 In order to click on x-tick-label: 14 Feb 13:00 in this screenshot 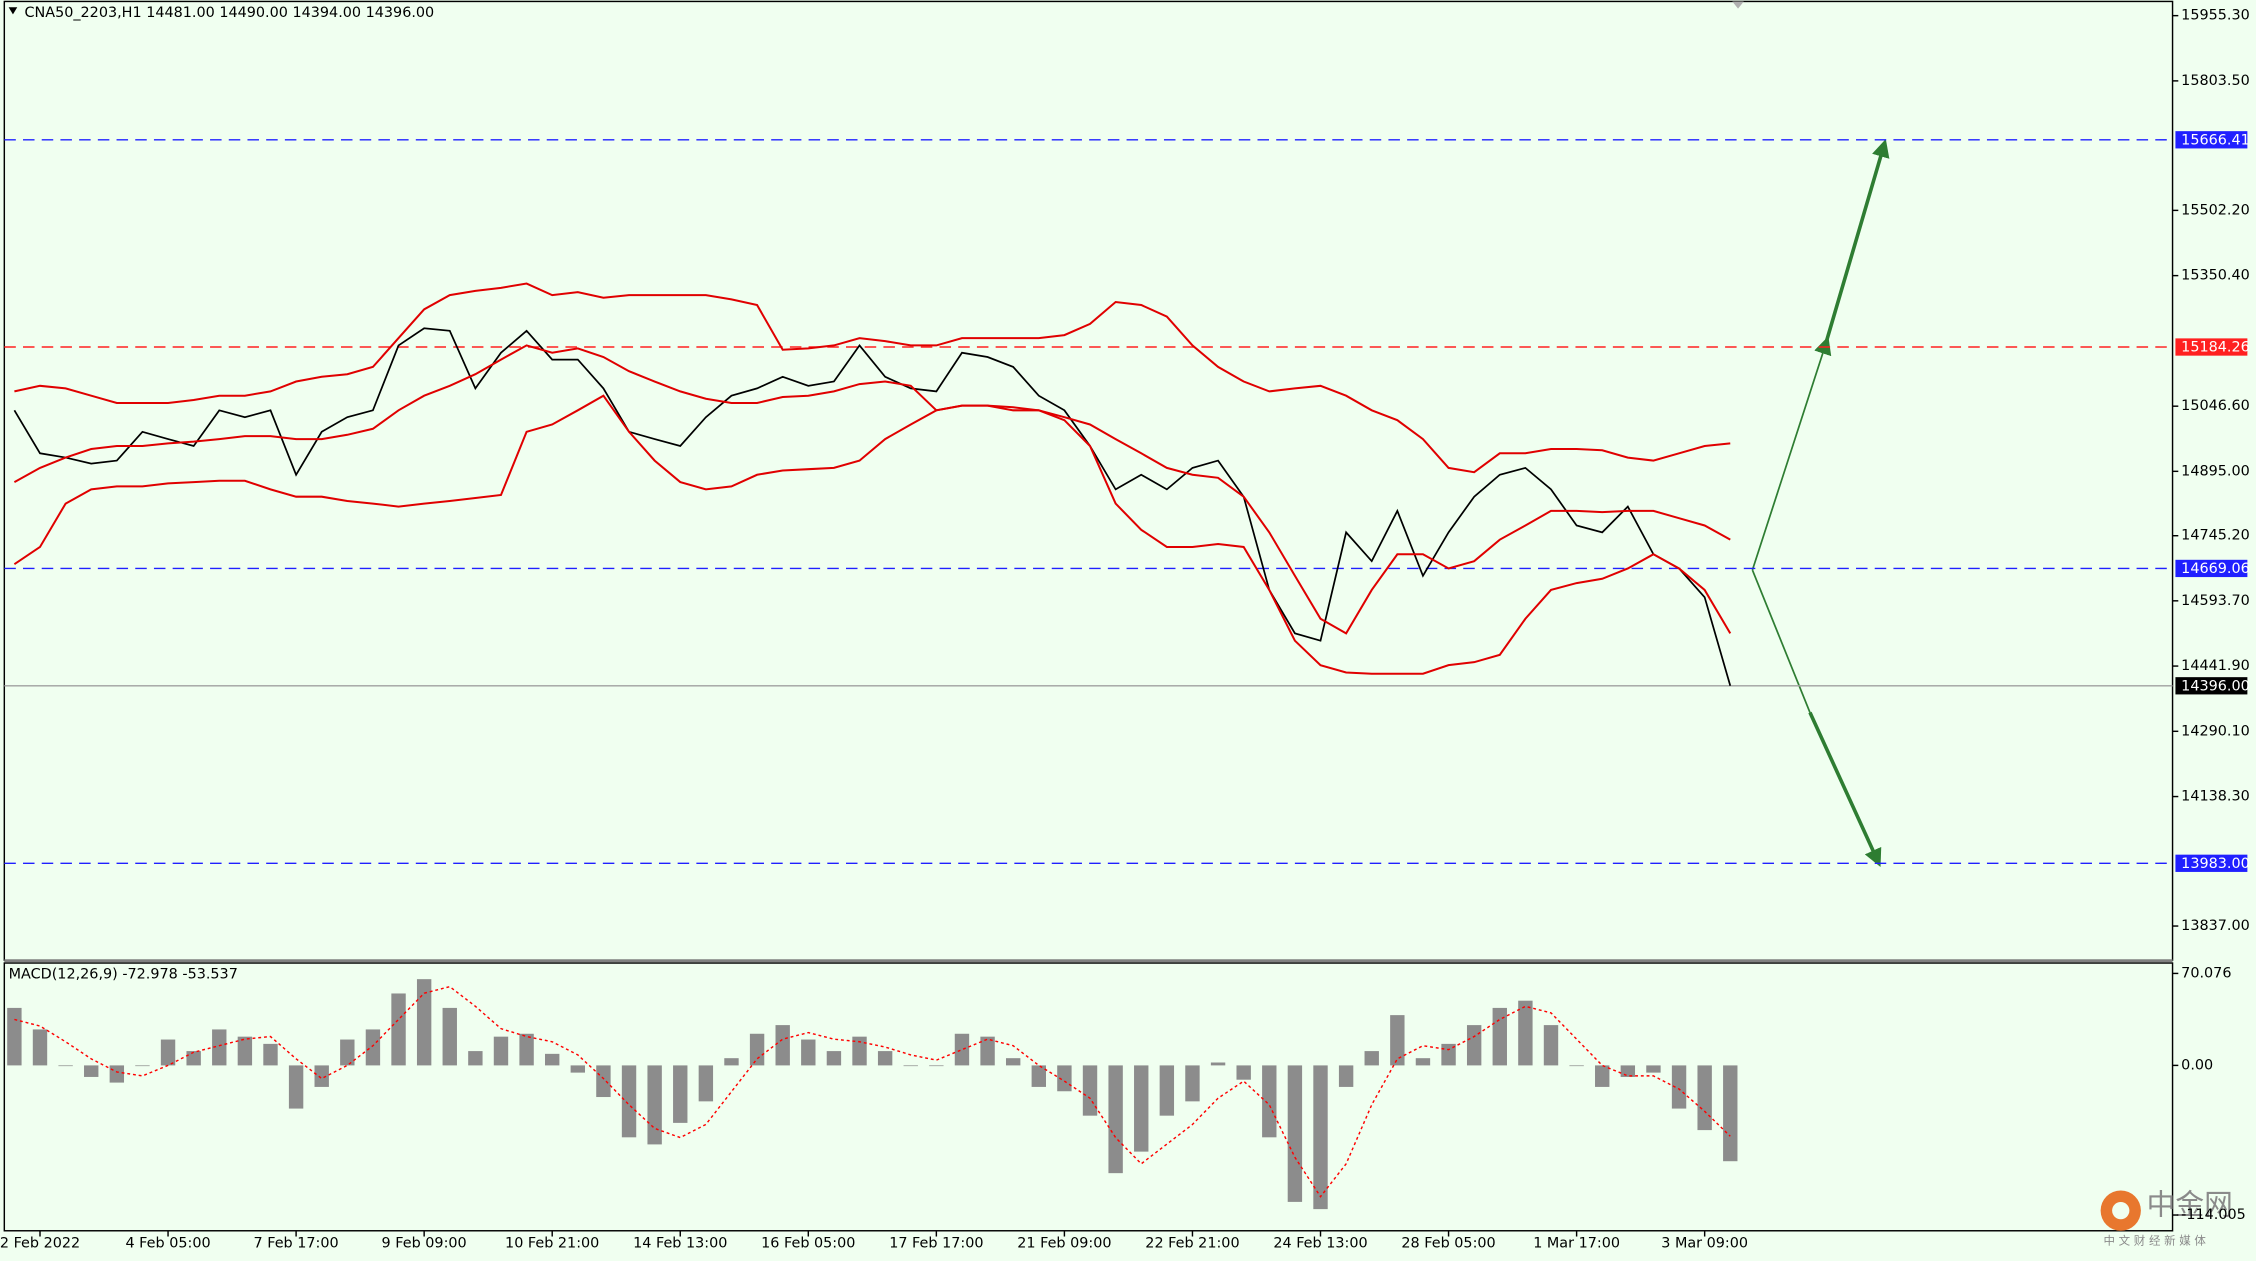, I will do `click(680, 1244)`.